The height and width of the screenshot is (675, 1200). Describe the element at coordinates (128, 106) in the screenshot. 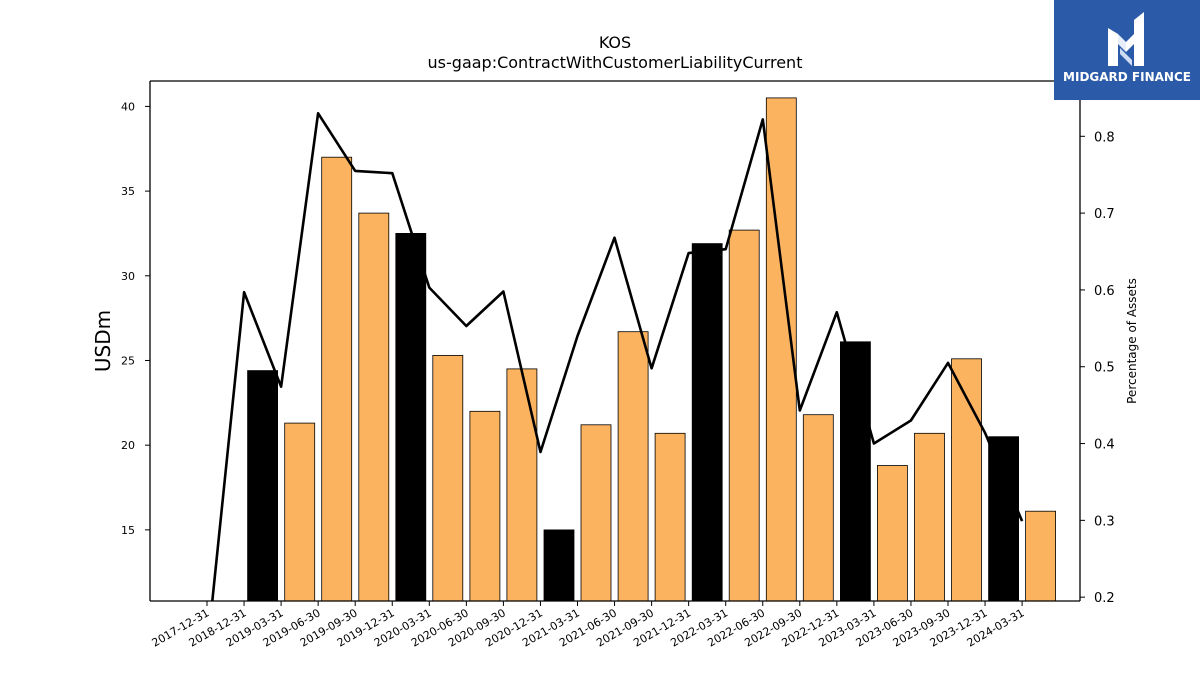

I see `y-tick-label: 40` at that location.